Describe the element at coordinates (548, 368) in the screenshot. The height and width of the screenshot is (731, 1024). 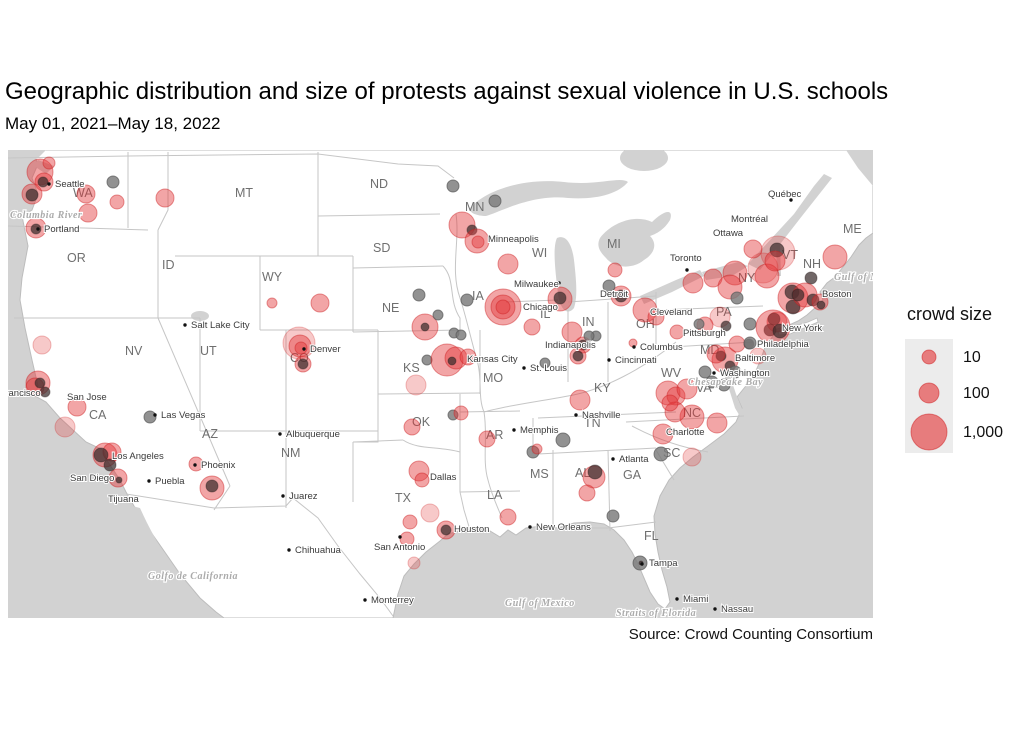
I see `city-label: St. Louis` at that location.